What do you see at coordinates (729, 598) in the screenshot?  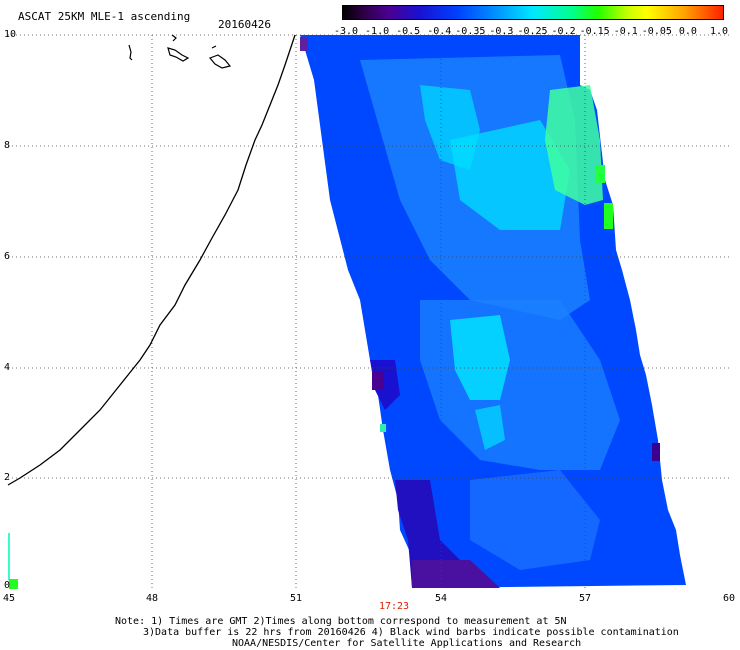 I see `lon-label-60: 60` at bounding box center [729, 598].